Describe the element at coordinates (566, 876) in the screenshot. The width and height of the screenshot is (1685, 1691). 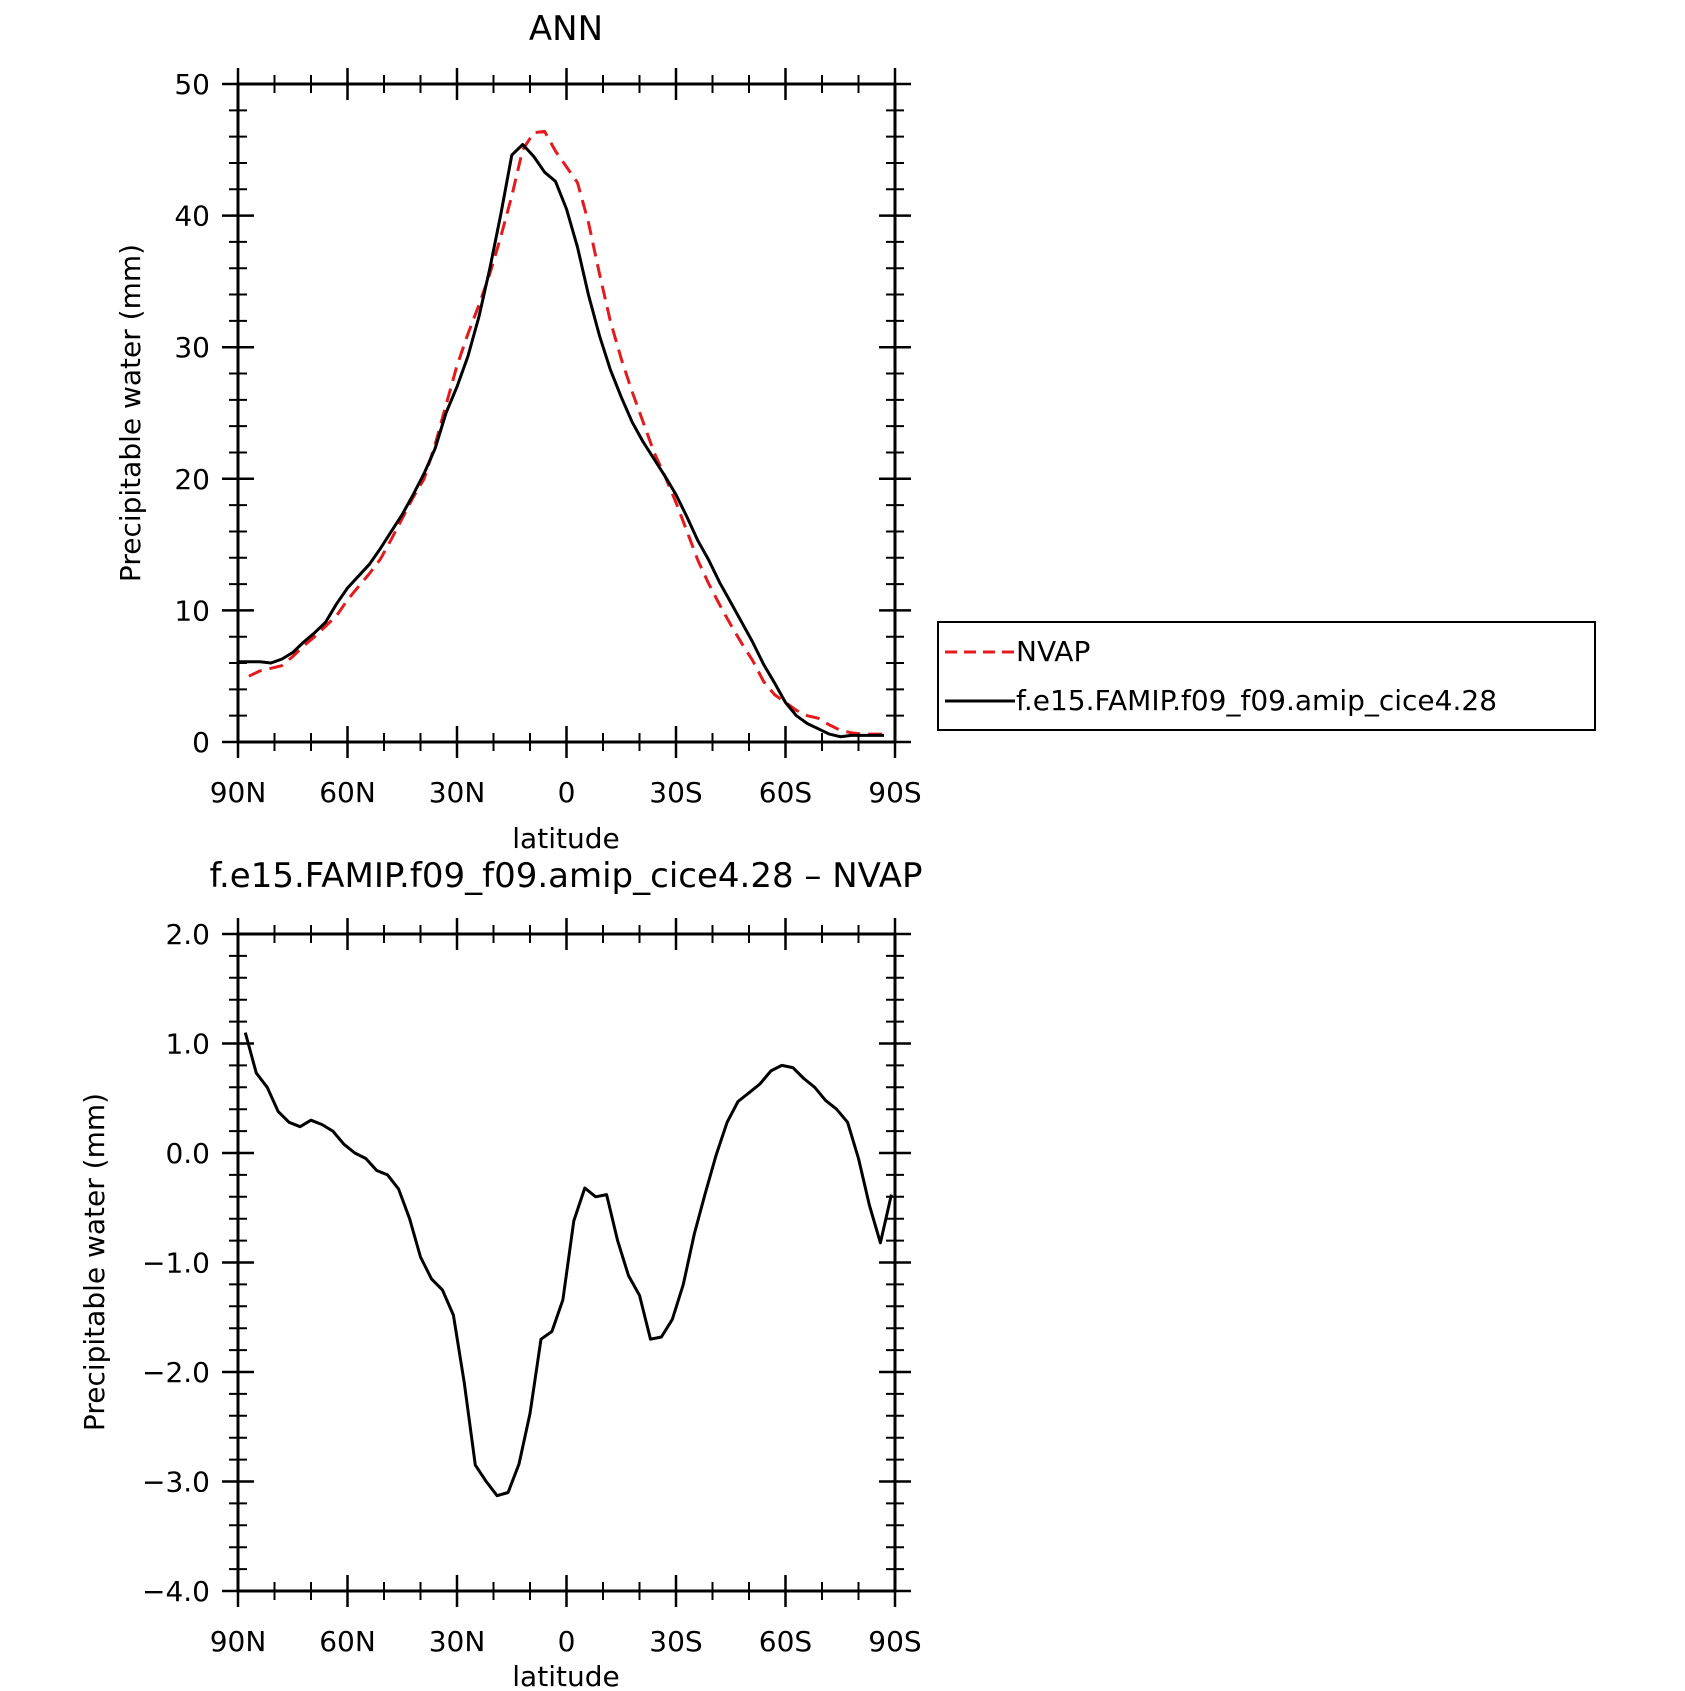
I see `chart-title: f.e15.FAMIP.f09_f09.amip_cice4.28 – NVAP` at that location.